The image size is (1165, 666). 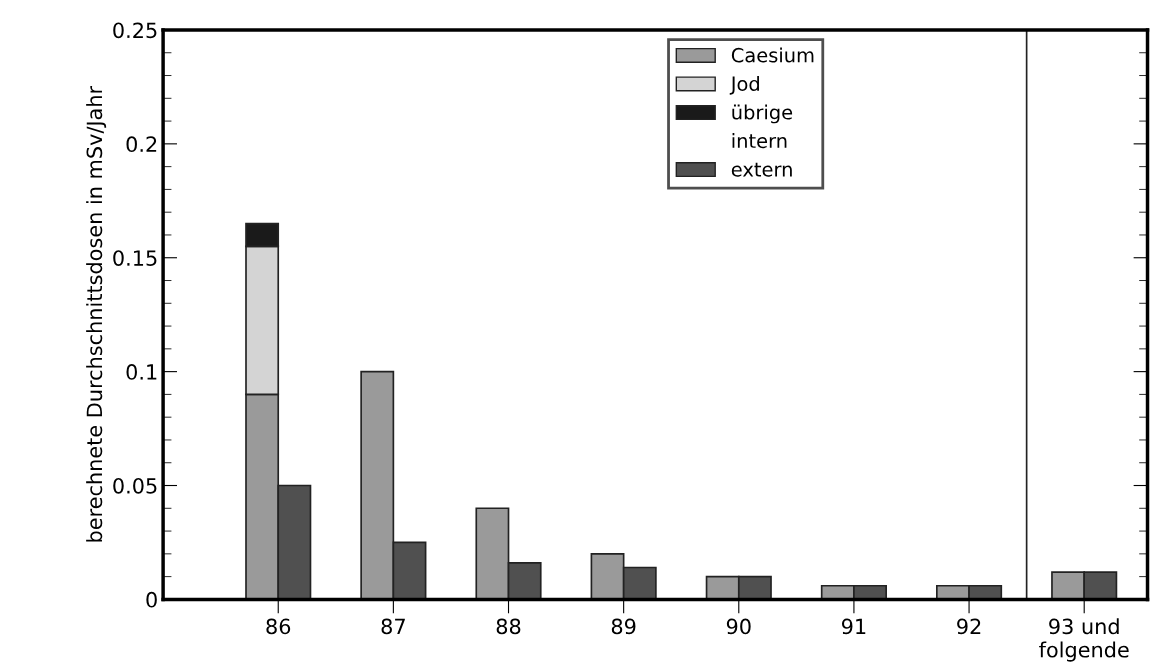 I want to click on y-tick-label: 0.05, so click(x=135, y=485).